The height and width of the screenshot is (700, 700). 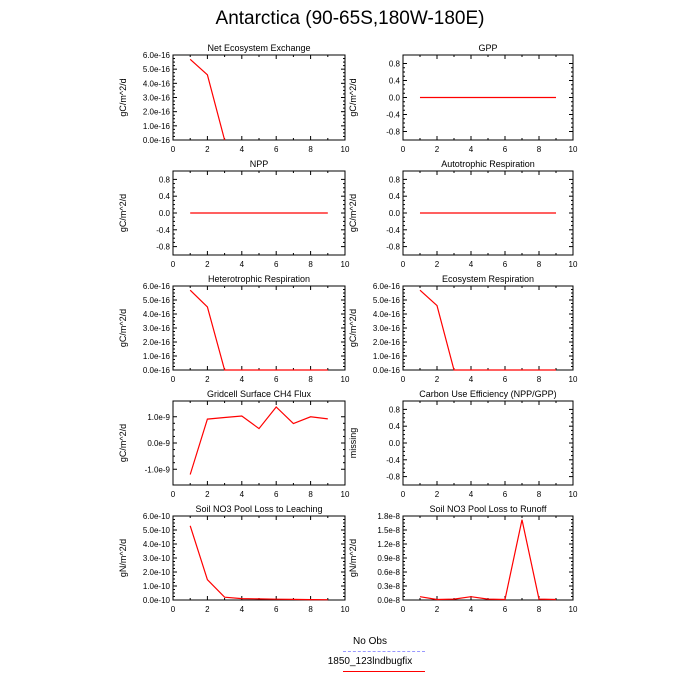 What do you see at coordinates (157, 558) in the screenshot?
I see `y-tick-label: 3.0e-10` at bounding box center [157, 558].